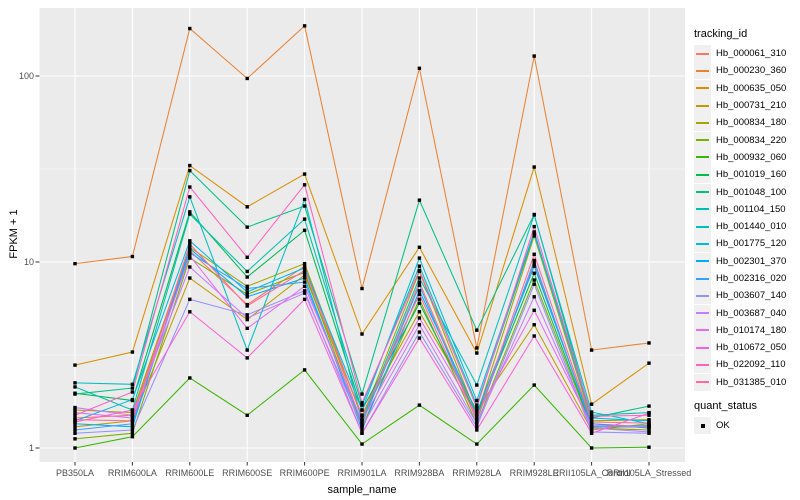 This screenshot has width=800, height=500. I want to click on legend-item: Hb_001440_010, so click(746, 227).